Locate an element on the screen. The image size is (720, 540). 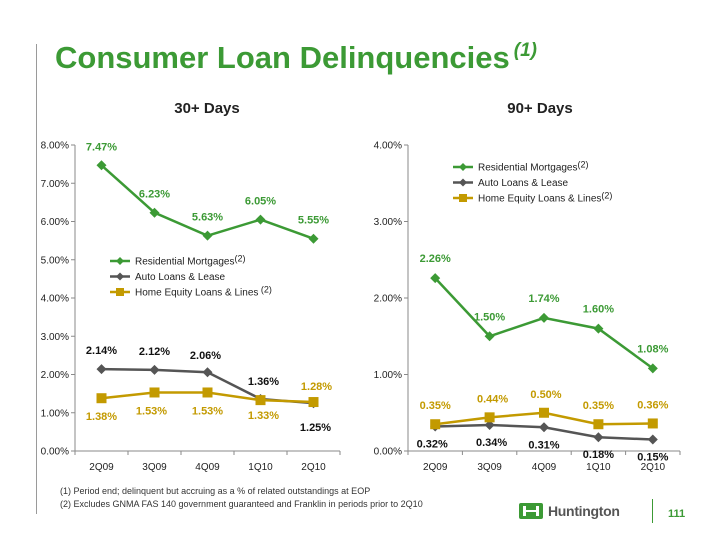
data-label: 2.26% is located at coordinates (435, 259).